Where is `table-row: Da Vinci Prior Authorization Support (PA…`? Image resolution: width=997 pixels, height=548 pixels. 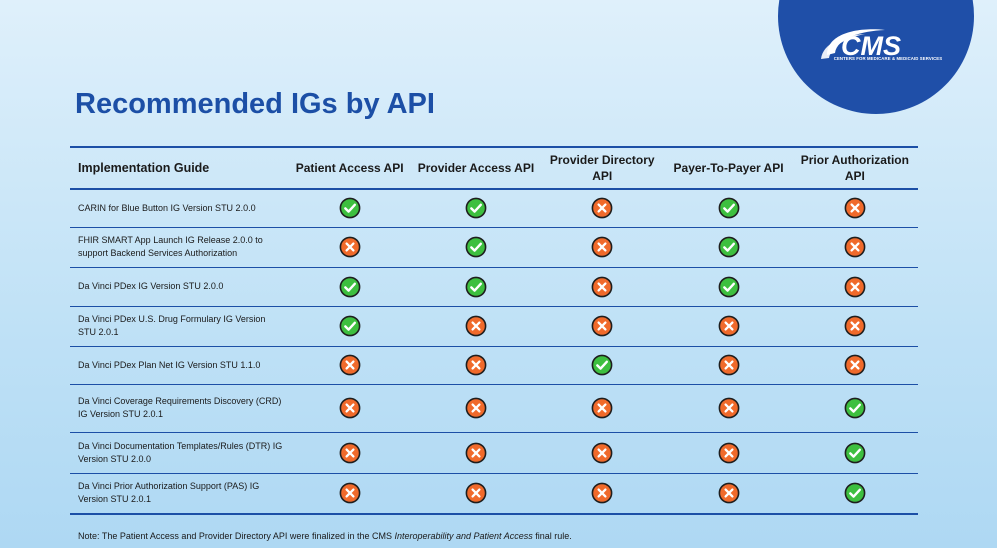
table-row: Da Vinci Prior Authorization Support (PA… is located at coordinates (494, 494).